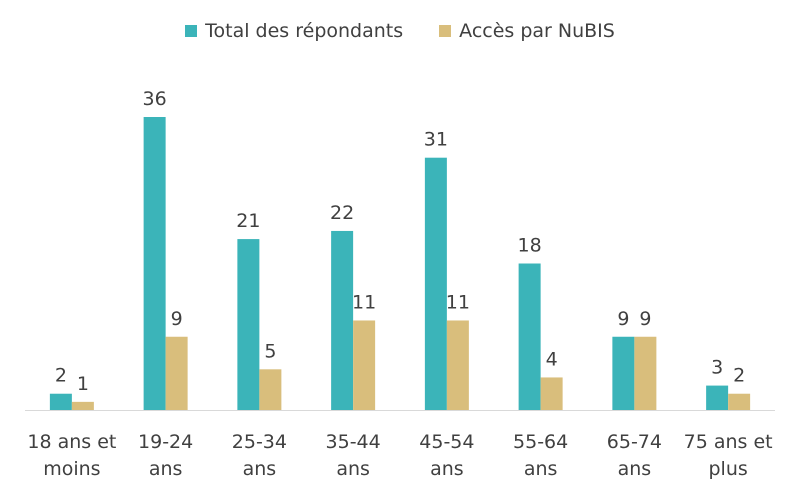 Image resolution: width=800 pixels, height=500 pixels. What do you see at coordinates (71, 442) in the screenshot?
I see `x-tick-label-0-0: 18 ans et` at bounding box center [71, 442].